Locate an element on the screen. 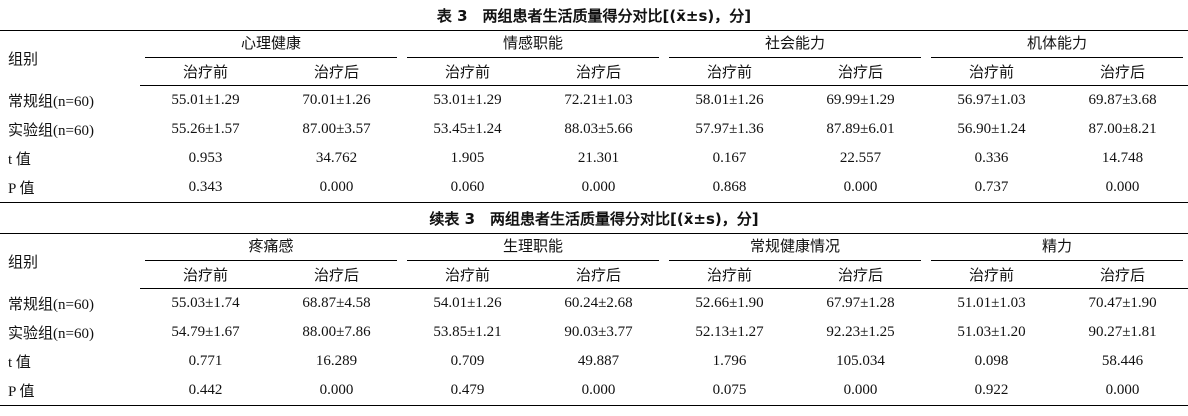  cell: 53.01±1.29 is located at coordinates (467, 100).